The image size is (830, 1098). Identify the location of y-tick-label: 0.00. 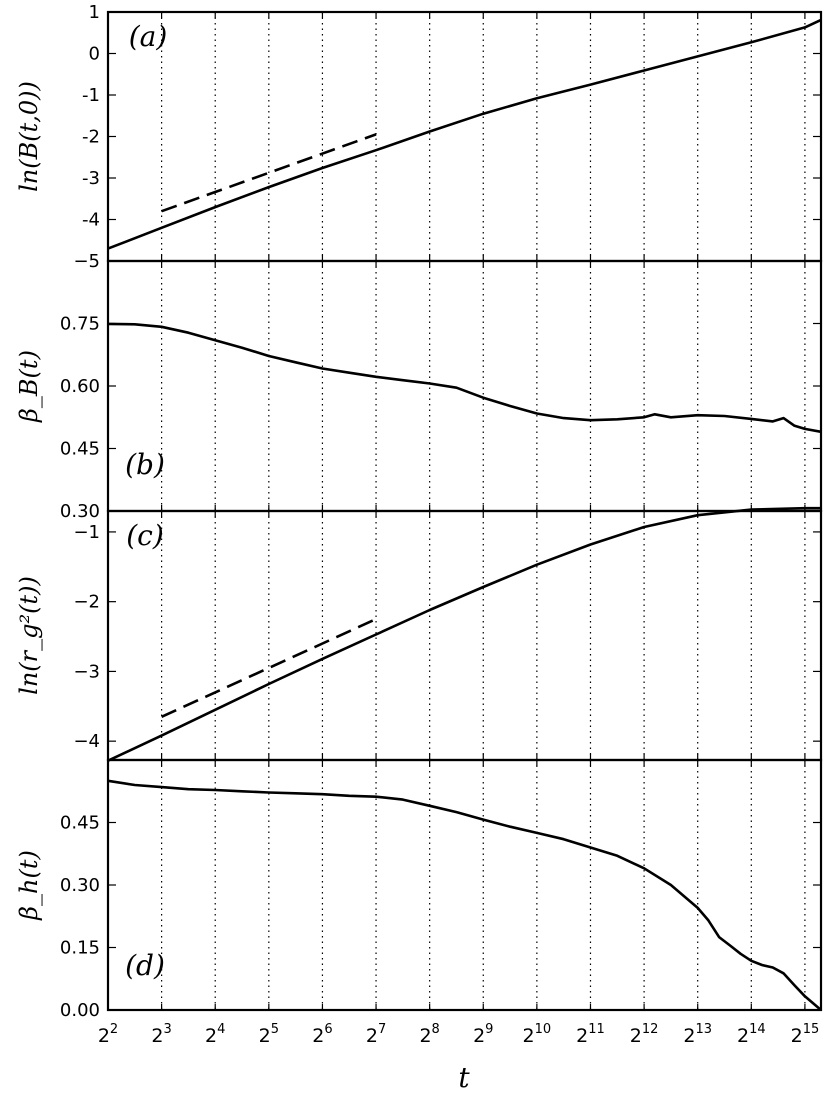
(80, 1010).